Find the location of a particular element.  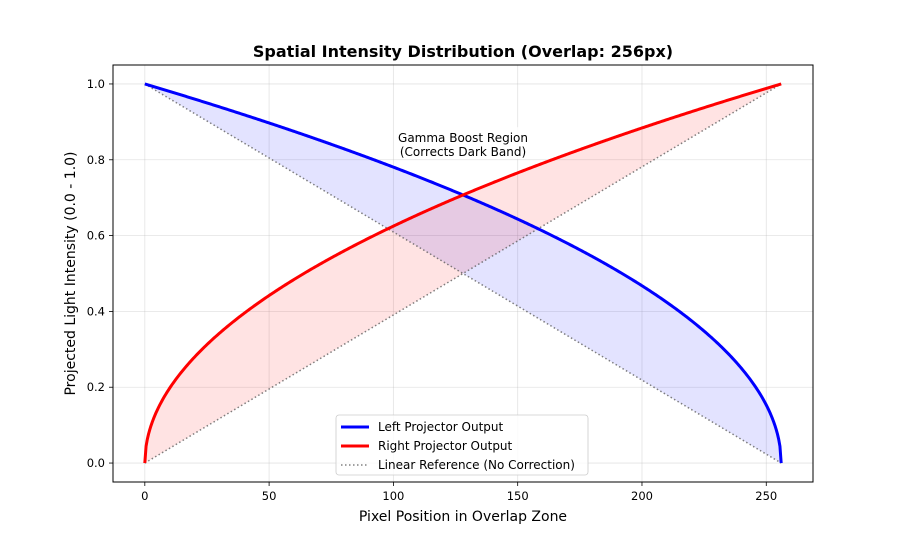

legend-box is located at coordinates (462, 445).